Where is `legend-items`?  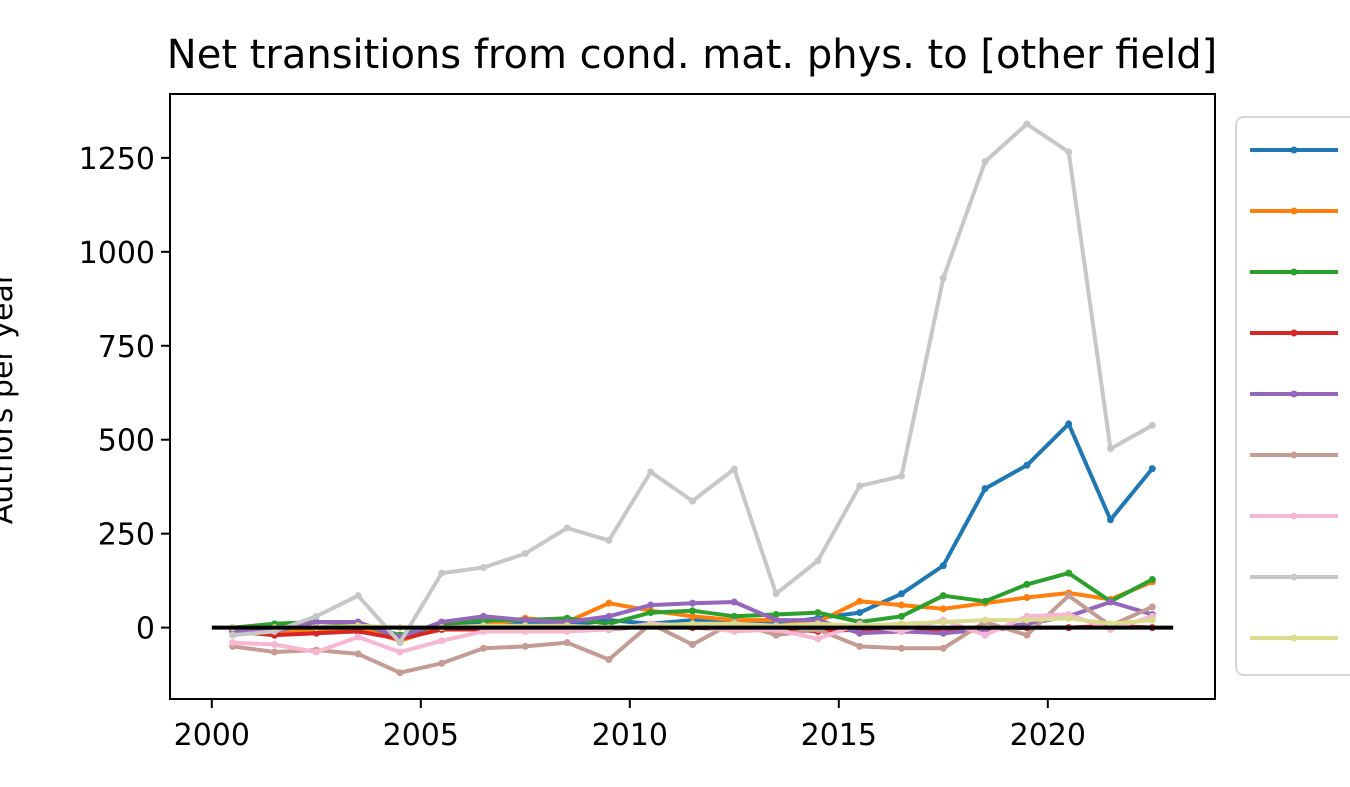
legend-items is located at coordinates (1294, 394).